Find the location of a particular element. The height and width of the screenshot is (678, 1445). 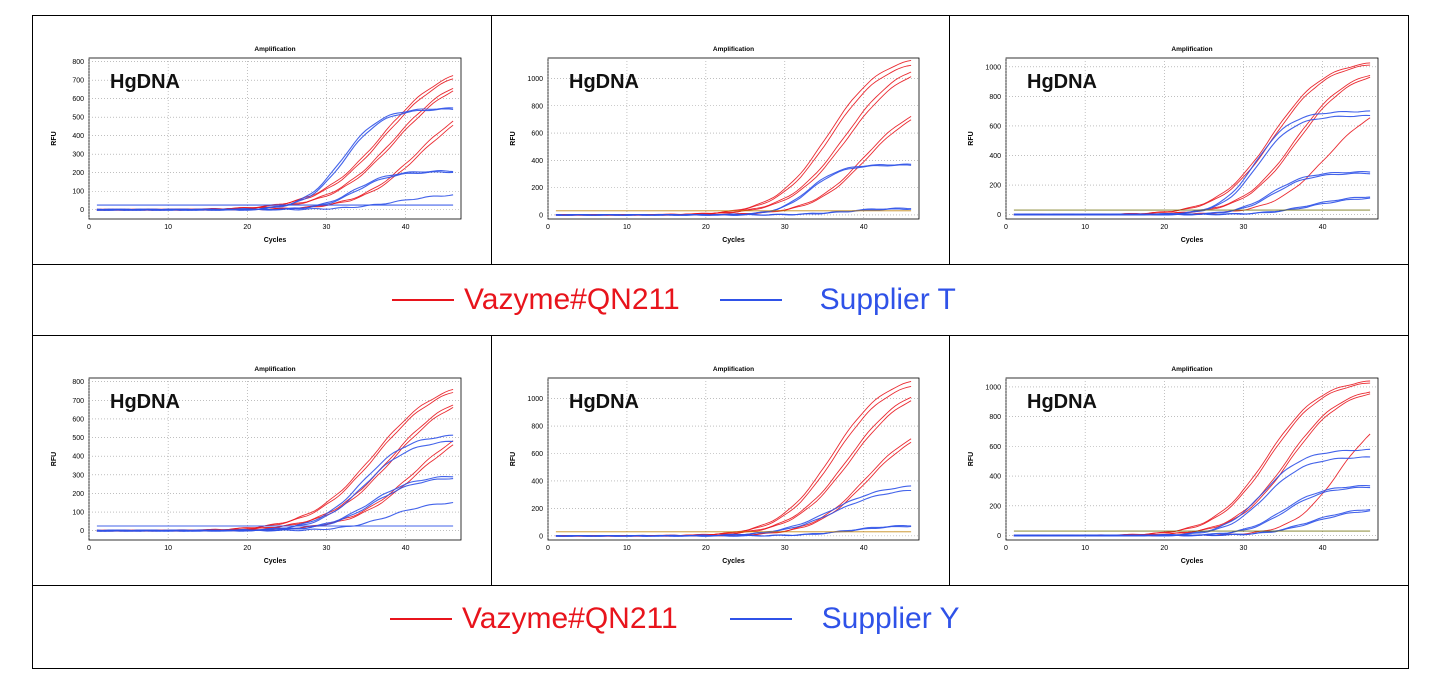

y-tick-label: 700 is located at coordinates (78, 81).